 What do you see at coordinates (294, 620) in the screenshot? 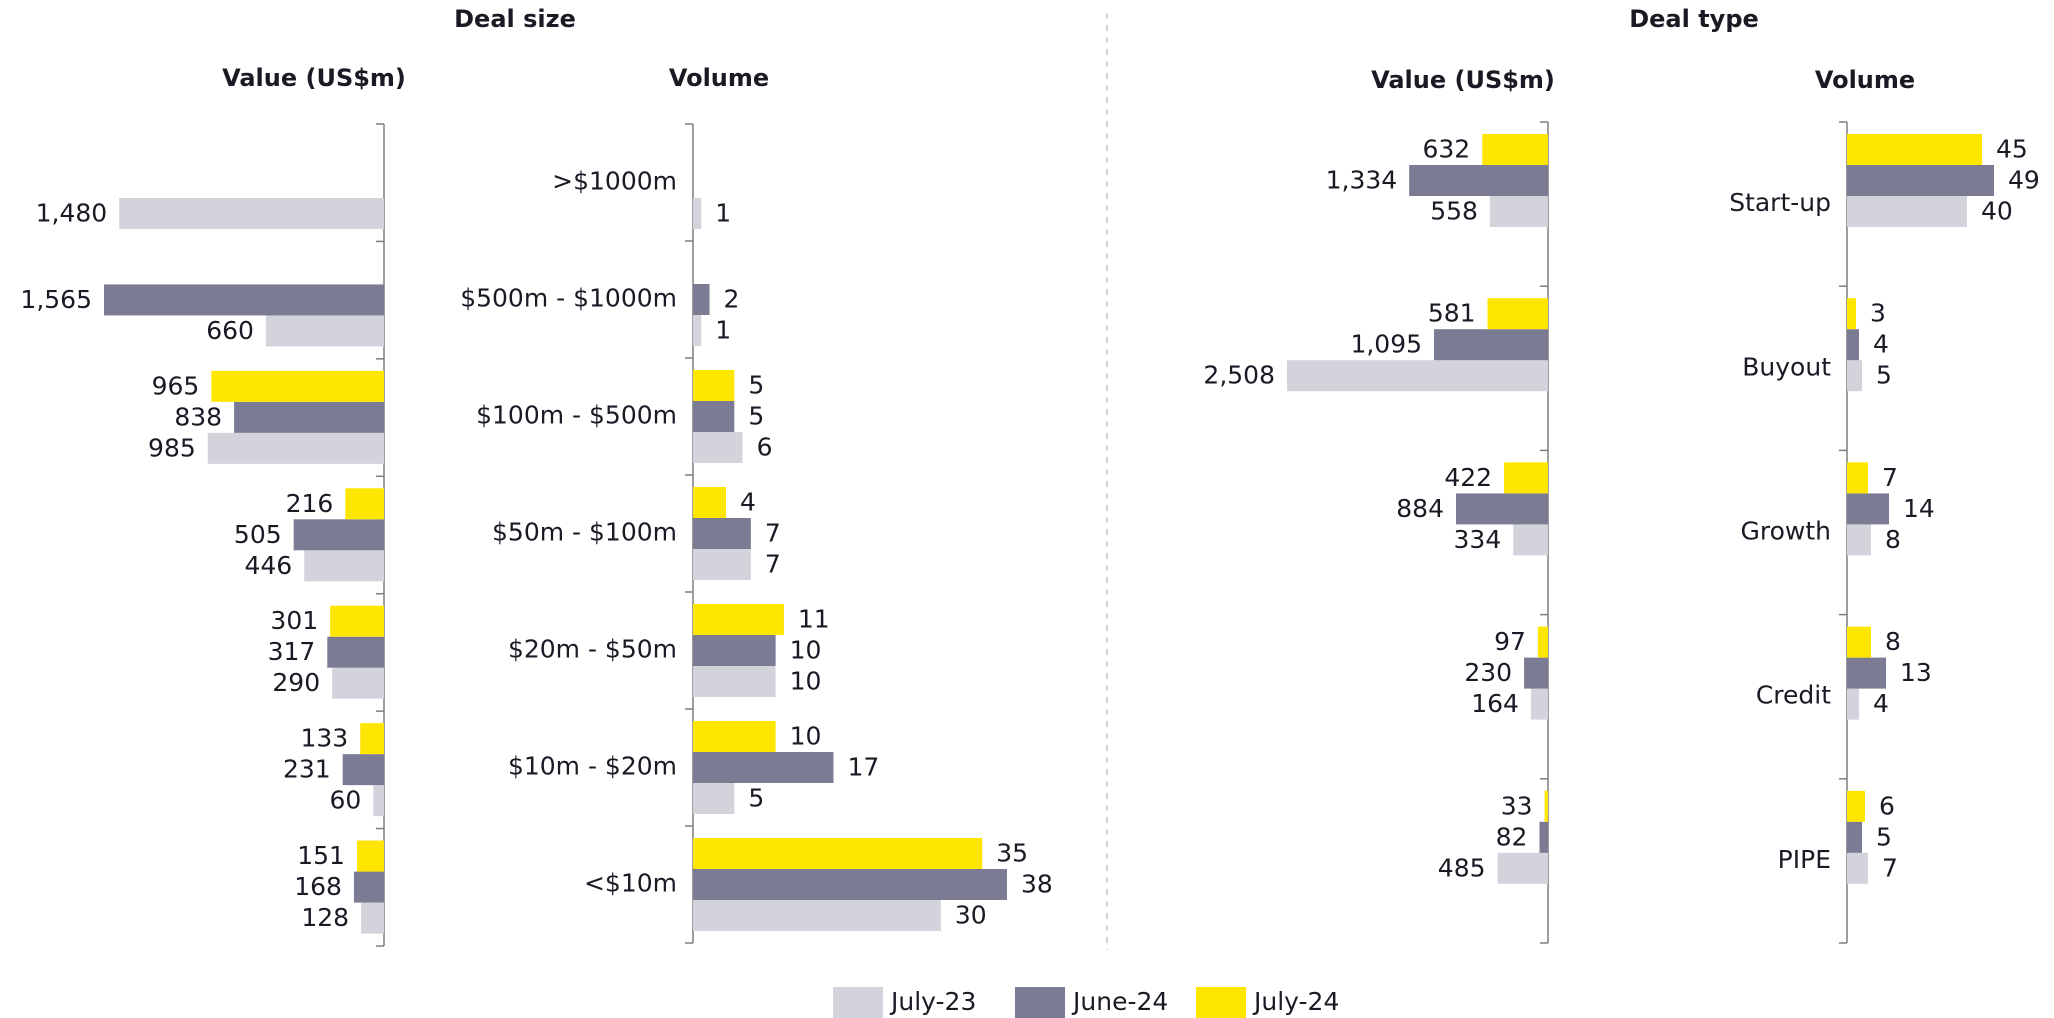
I see `value-label: 301` at bounding box center [294, 620].